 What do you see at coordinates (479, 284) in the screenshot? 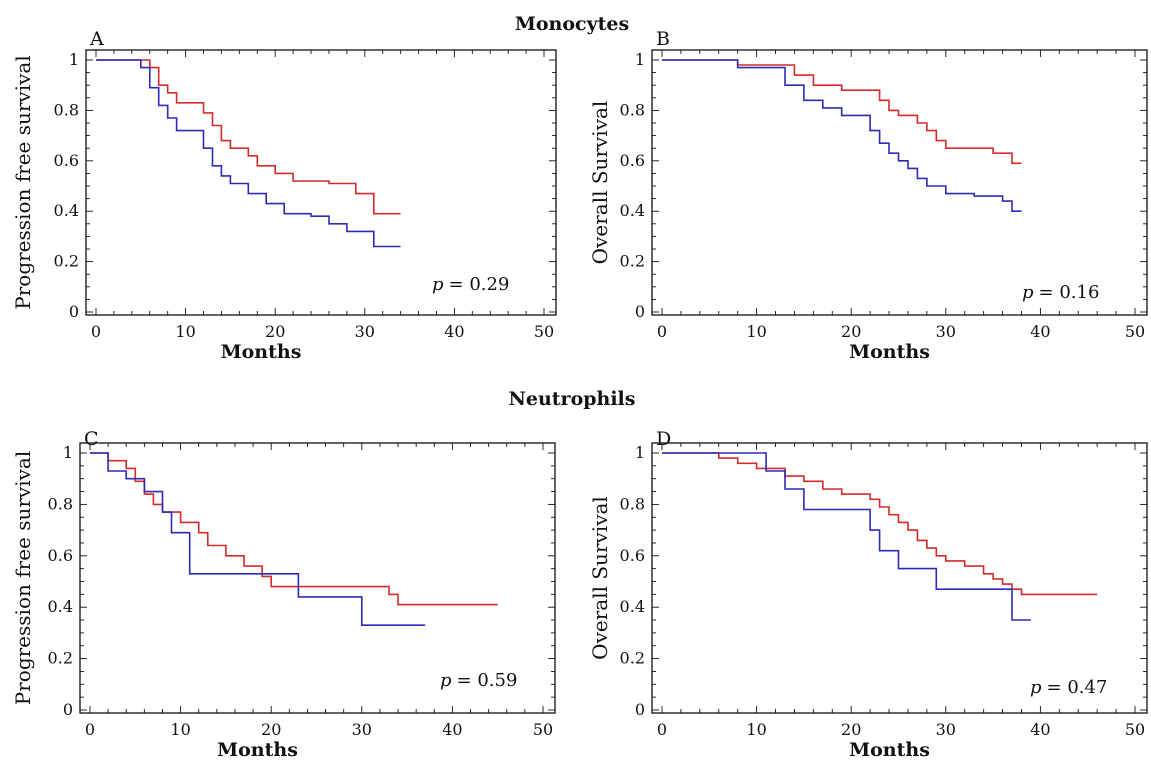
I see `p-value: = 0.29` at bounding box center [479, 284].